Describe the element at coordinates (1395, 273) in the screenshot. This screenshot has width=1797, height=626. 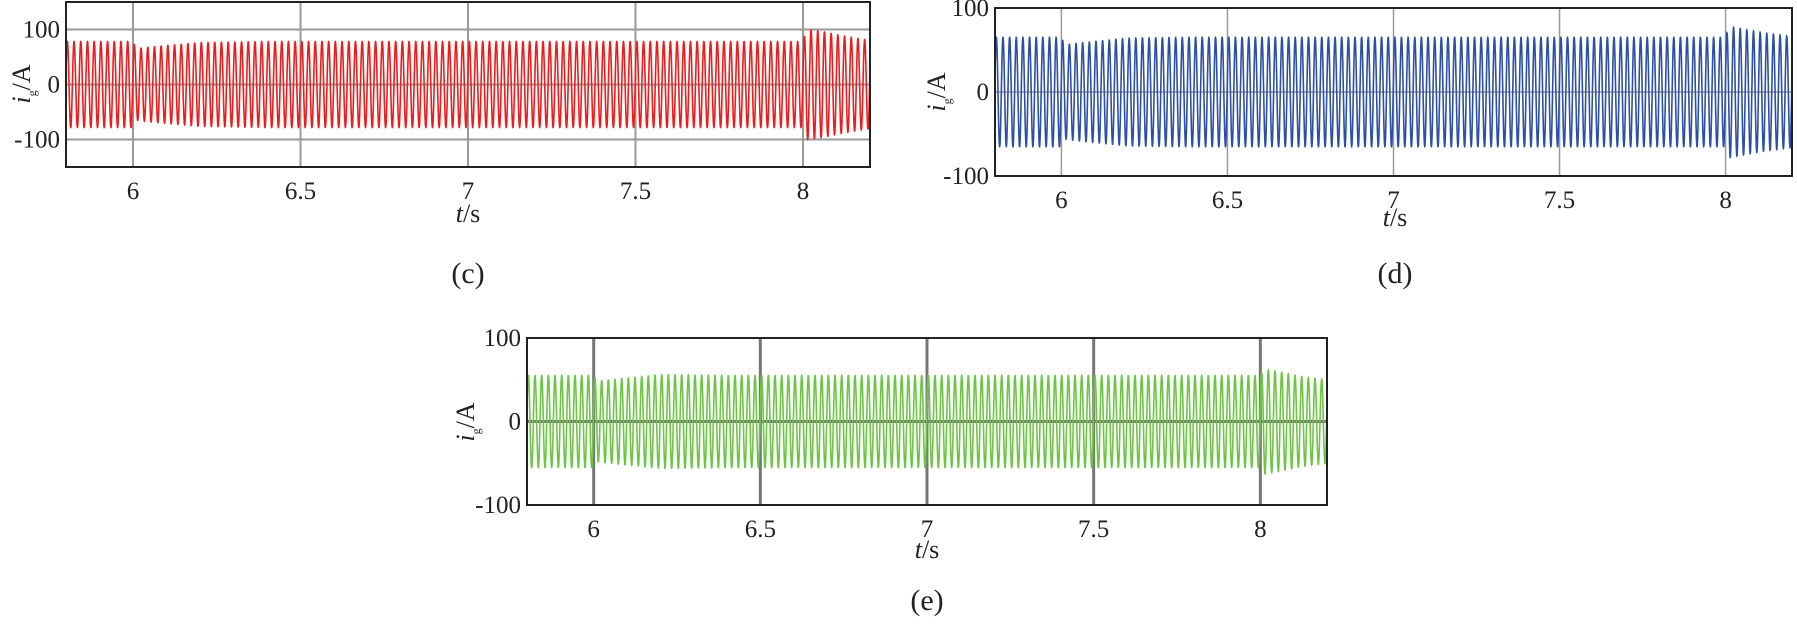
I see `panel-label: (d)` at that location.